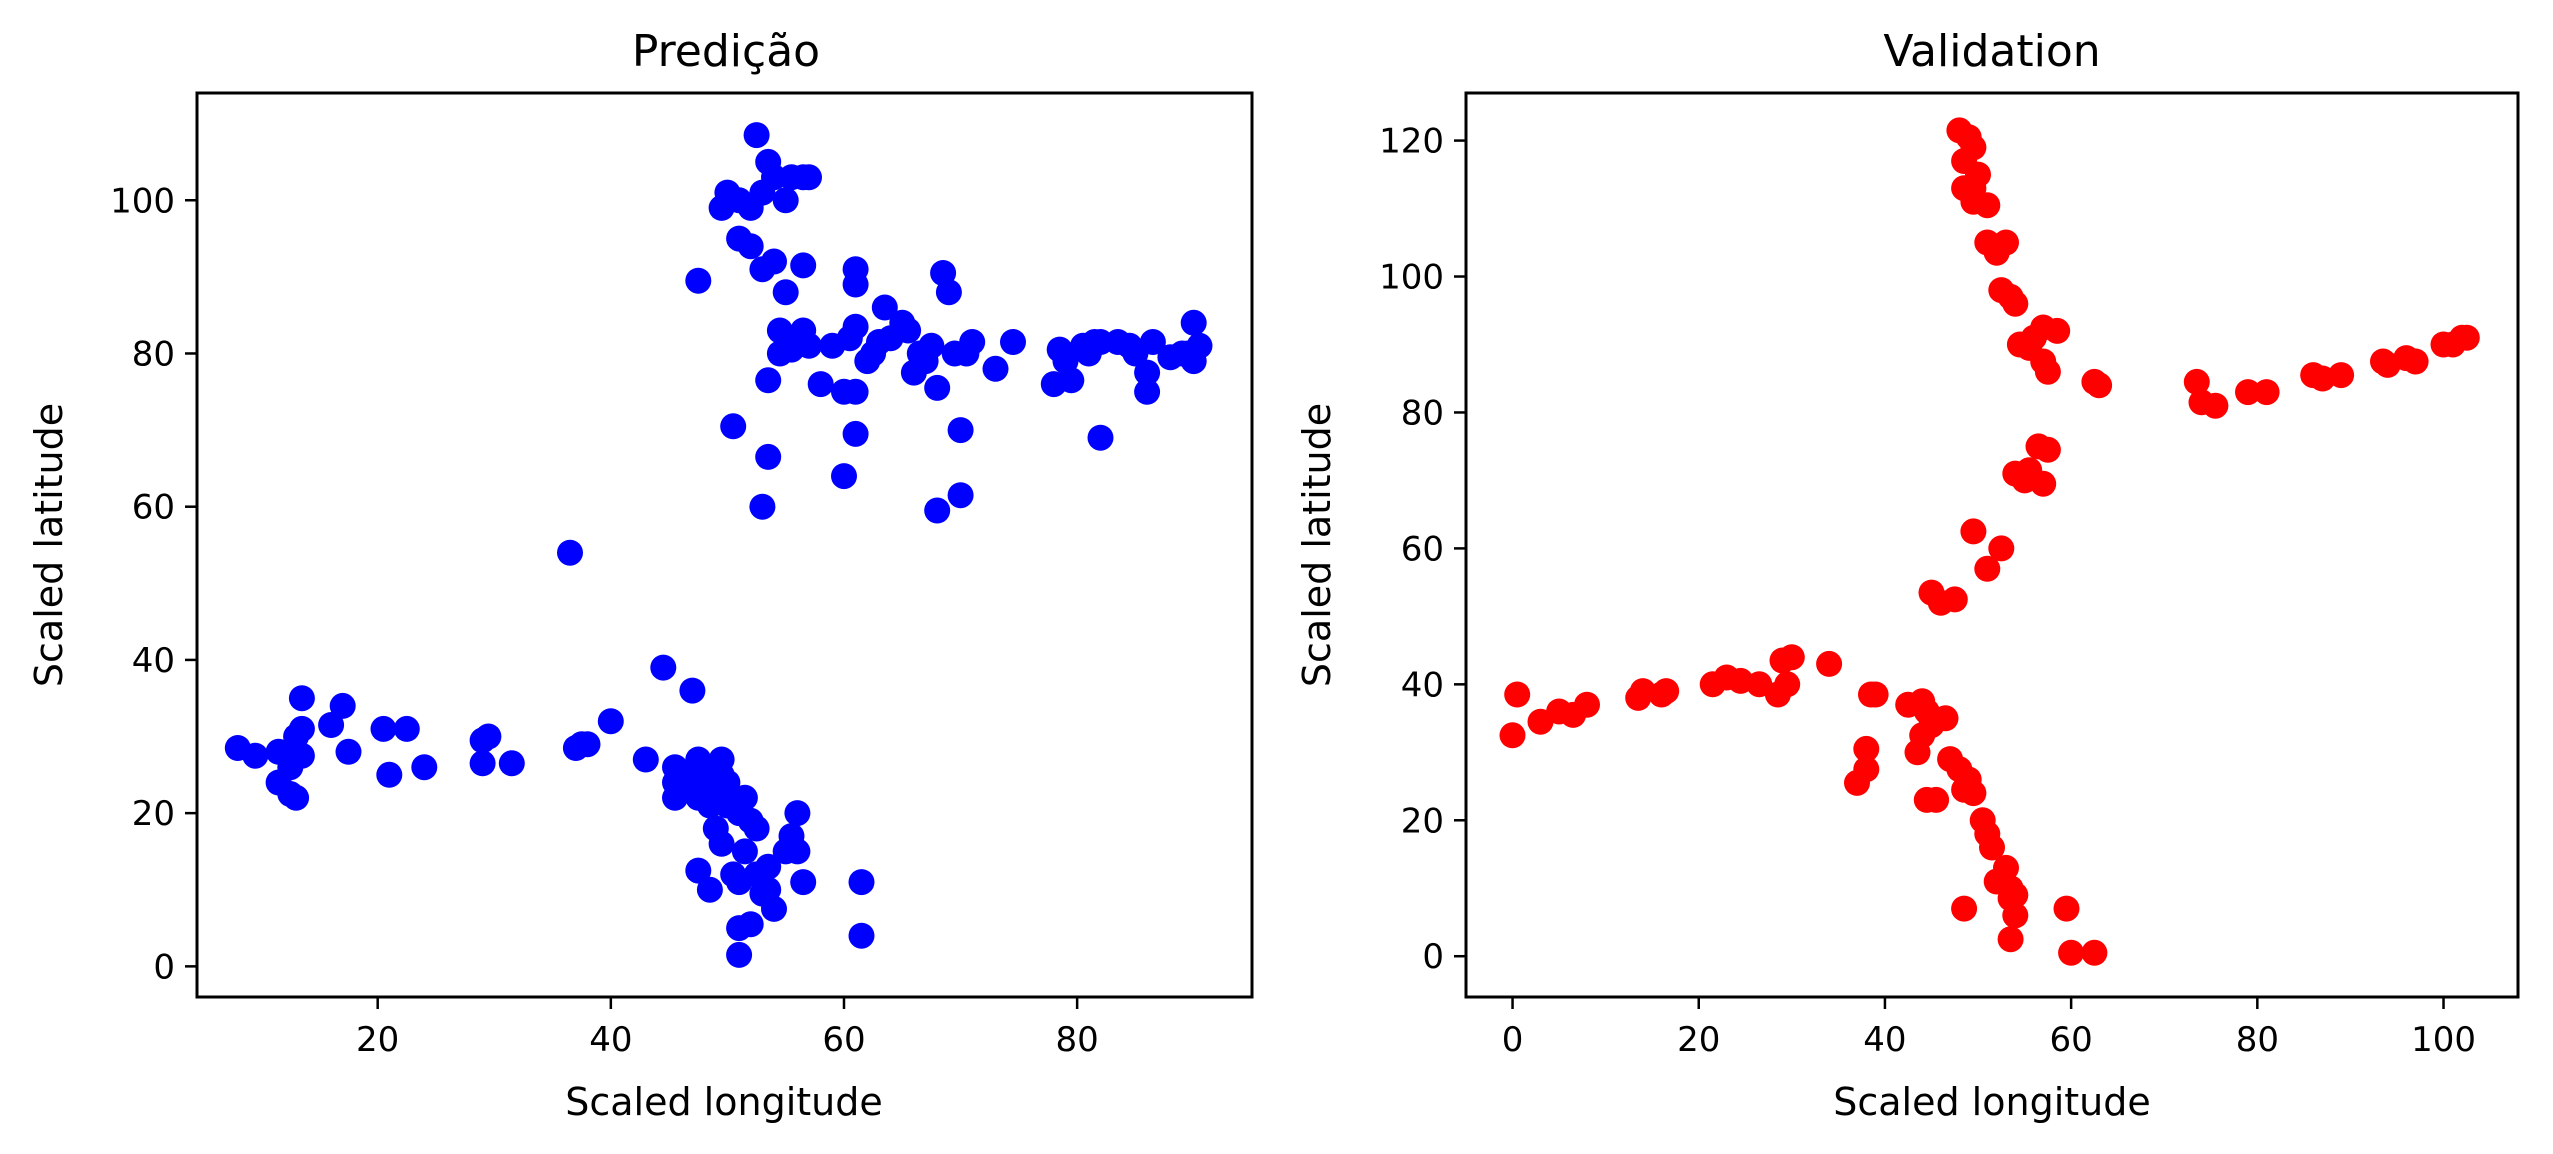 The height and width of the screenshot is (1154, 2553). I want to click on y-tick-label: 80, so click(1422, 413).